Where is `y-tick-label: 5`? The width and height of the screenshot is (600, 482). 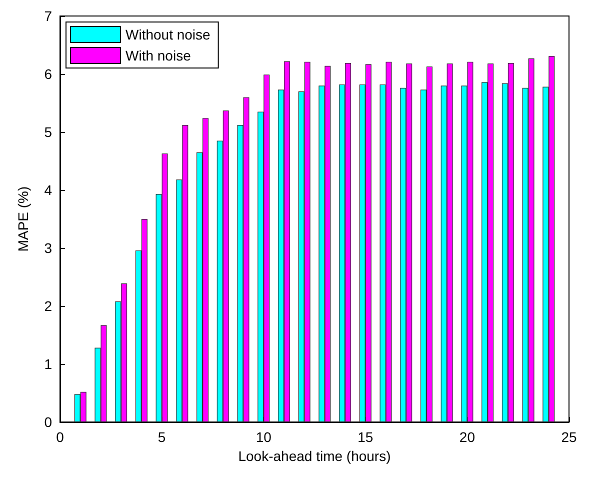 y-tick-label: 5 is located at coordinates (48, 132).